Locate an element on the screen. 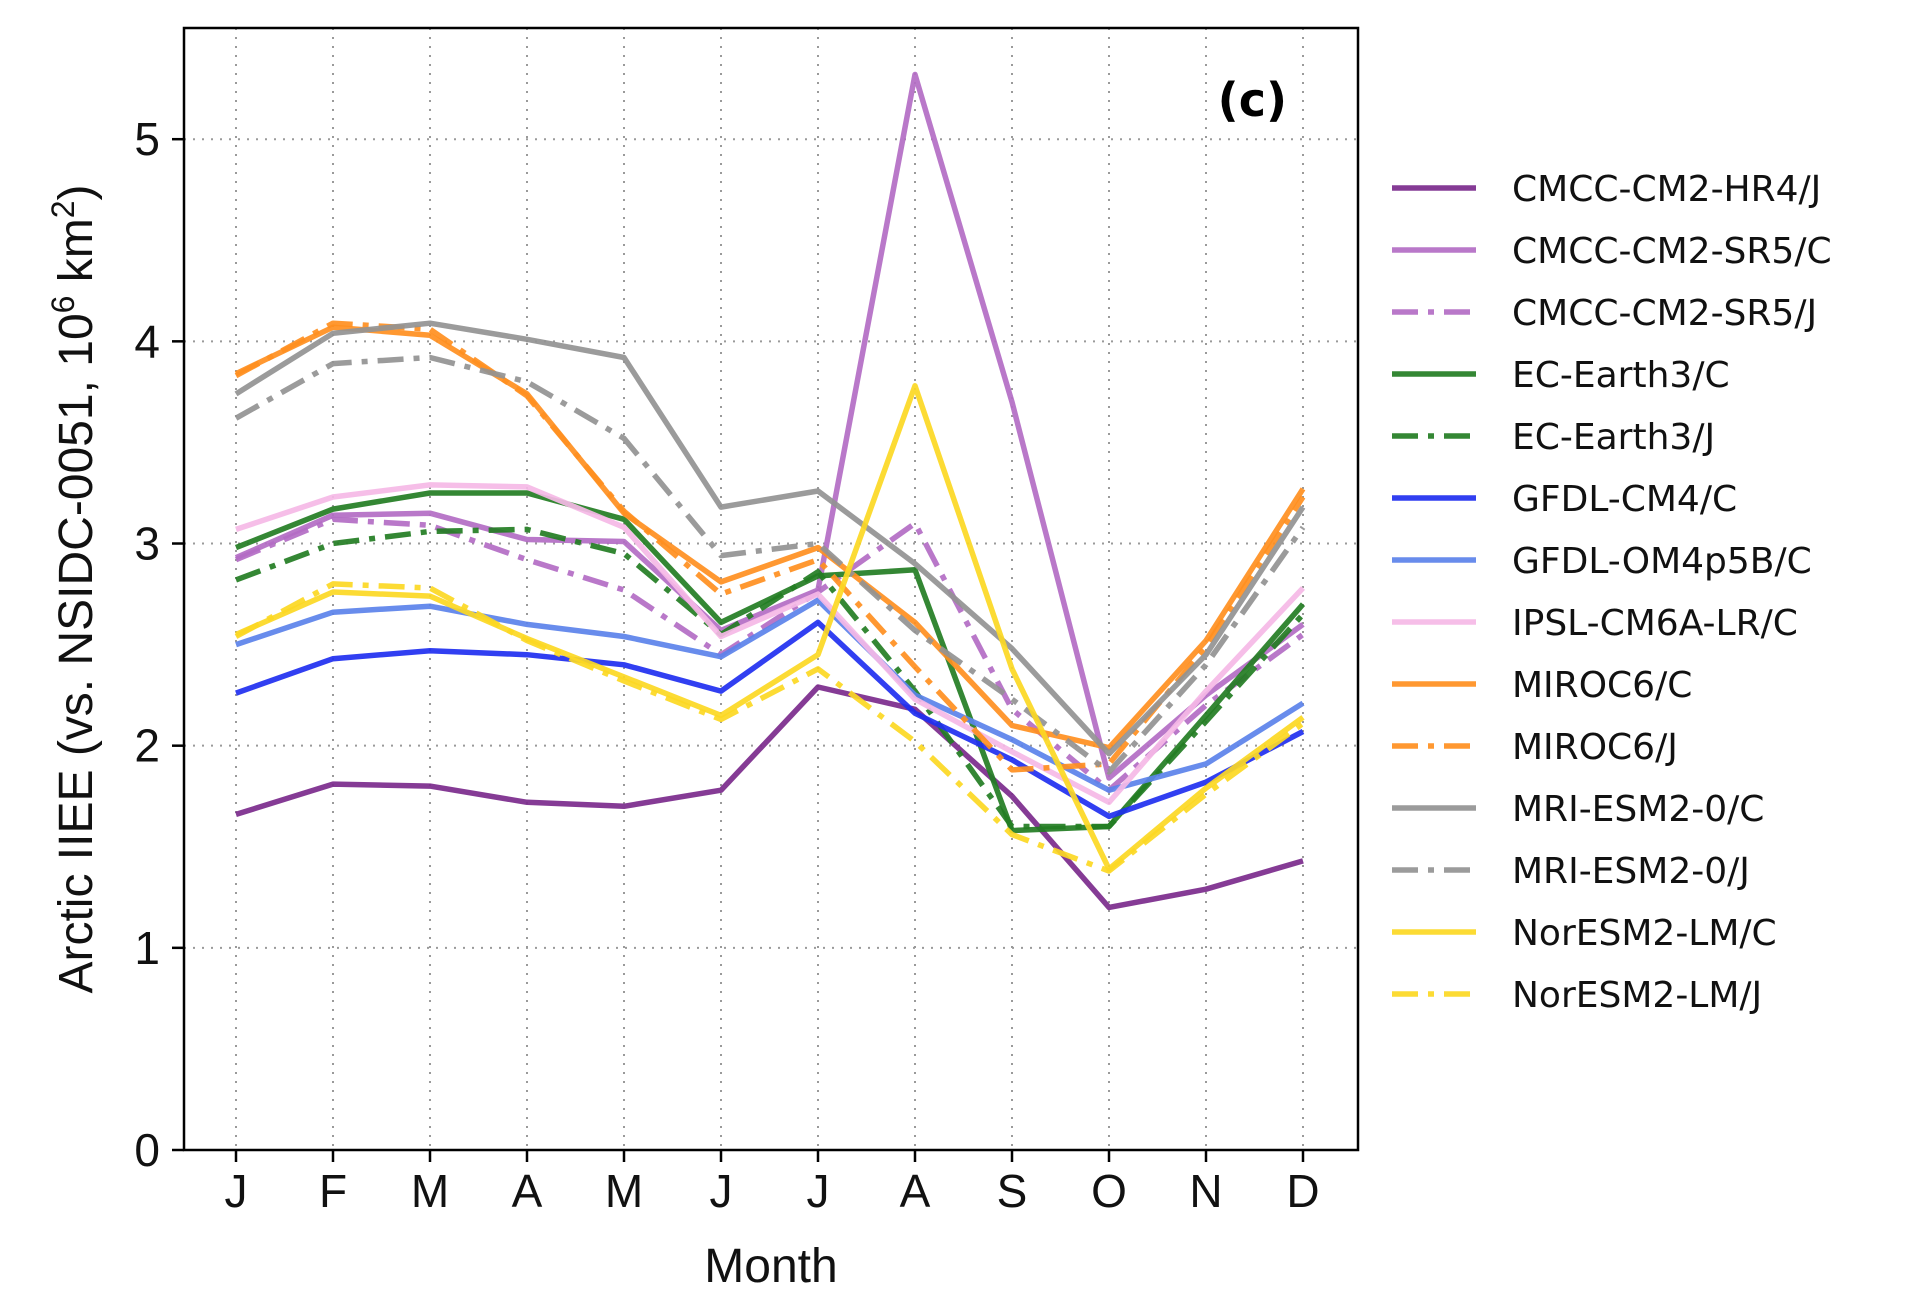 This screenshot has width=1913, height=1314. legend-label: CMCC-CM2-HR4/J is located at coordinates (1666, 189).